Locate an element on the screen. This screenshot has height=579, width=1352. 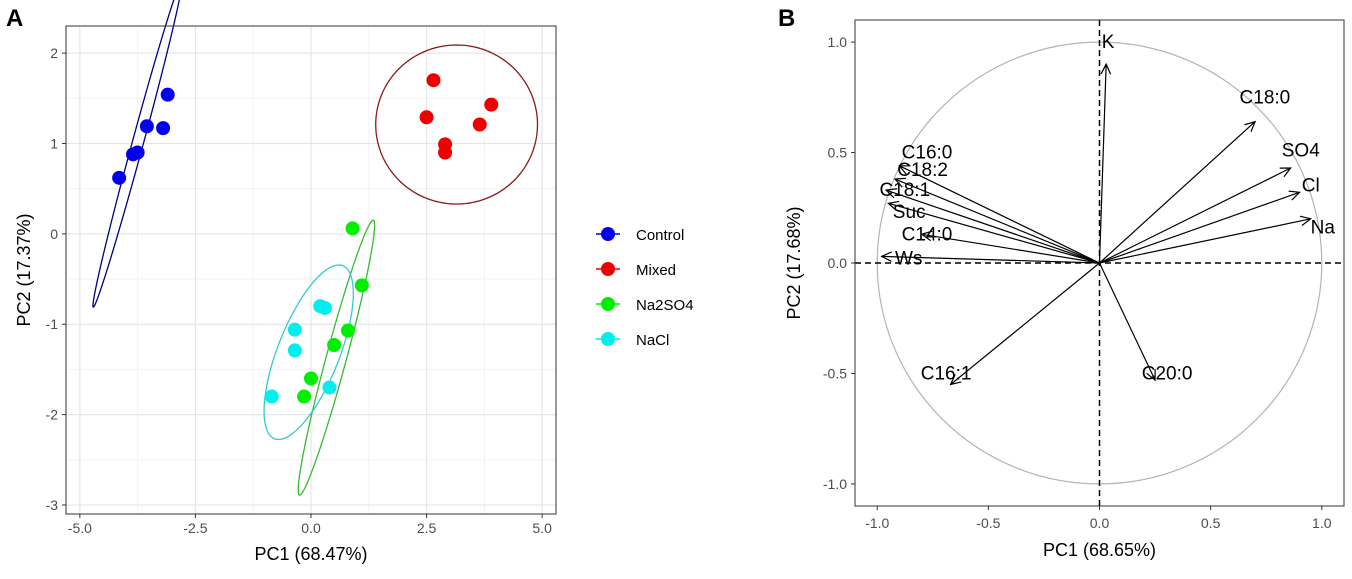
x-tick-label: -2.5 is located at coordinates (195, 528).